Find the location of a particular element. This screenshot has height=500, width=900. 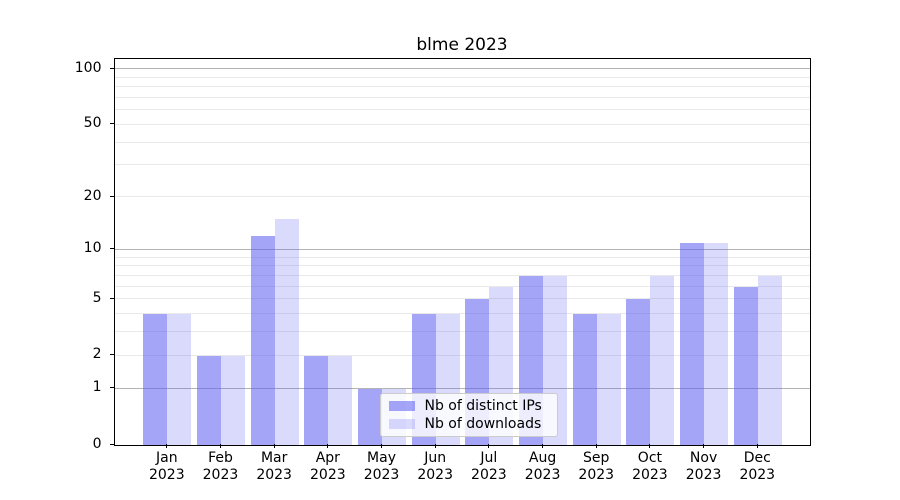

chart-title: blme 2023 is located at coordinates (462, 45).